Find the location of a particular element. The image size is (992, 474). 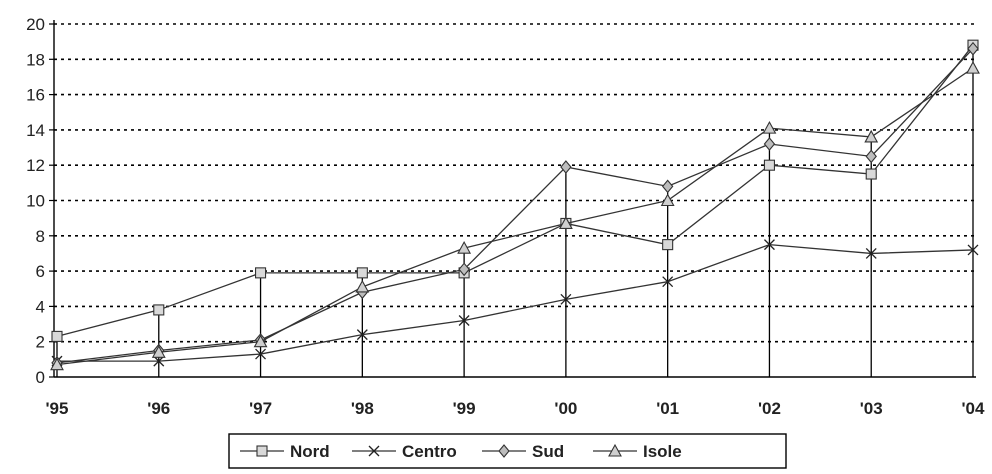

y-tick-label: 6 is located at coordinates (40, 271).